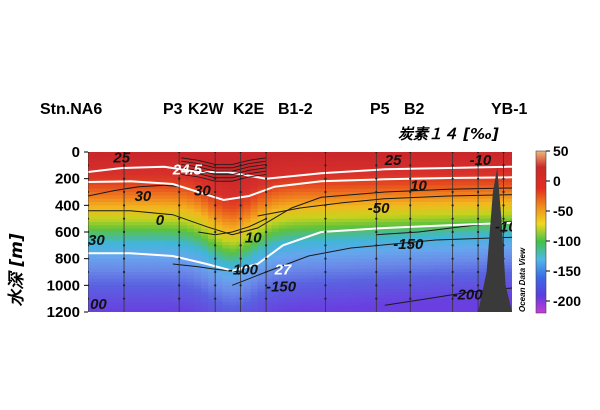 This screenshot has width=600, height=410. I want to click on contour-label: 10, so click(418, 185).